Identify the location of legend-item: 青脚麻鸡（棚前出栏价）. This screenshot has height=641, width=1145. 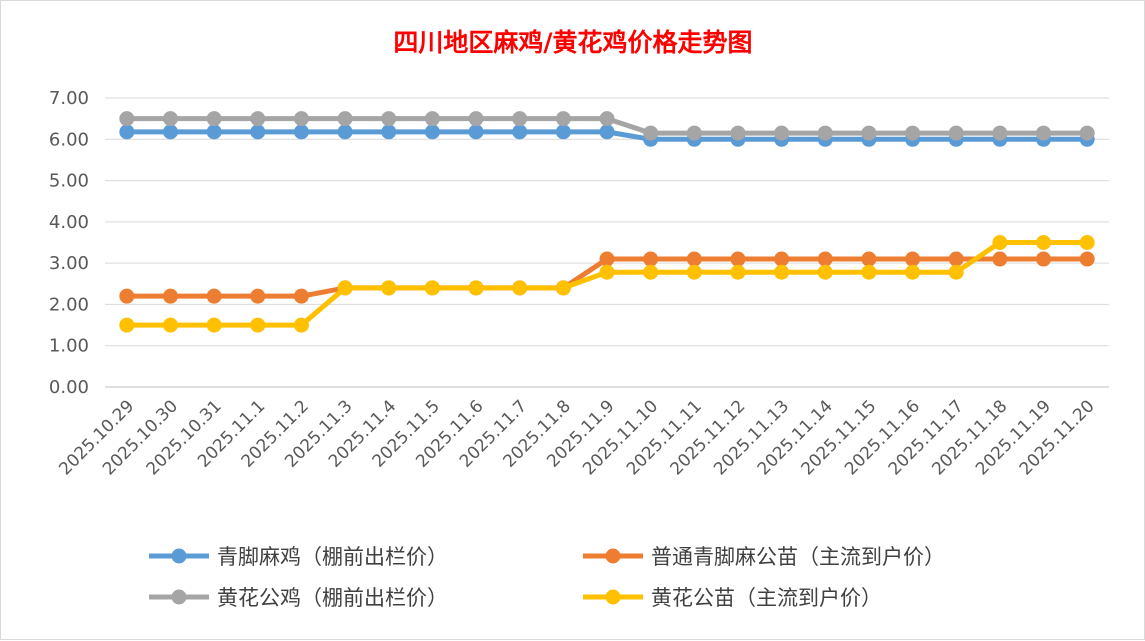
(298, 557).